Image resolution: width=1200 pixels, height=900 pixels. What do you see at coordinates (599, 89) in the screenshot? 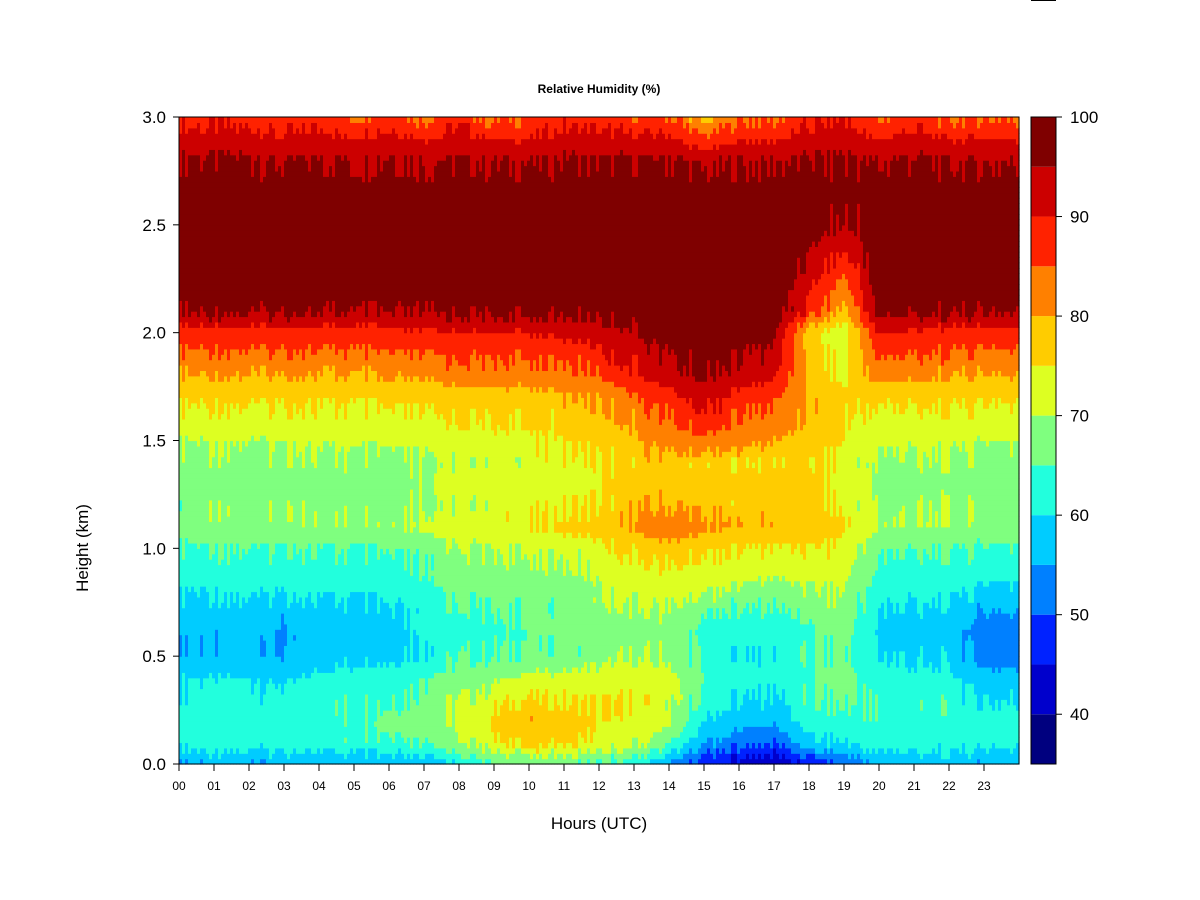
I see `chart-title: Relative Humidity (%)` at bounding box center [599, 89].